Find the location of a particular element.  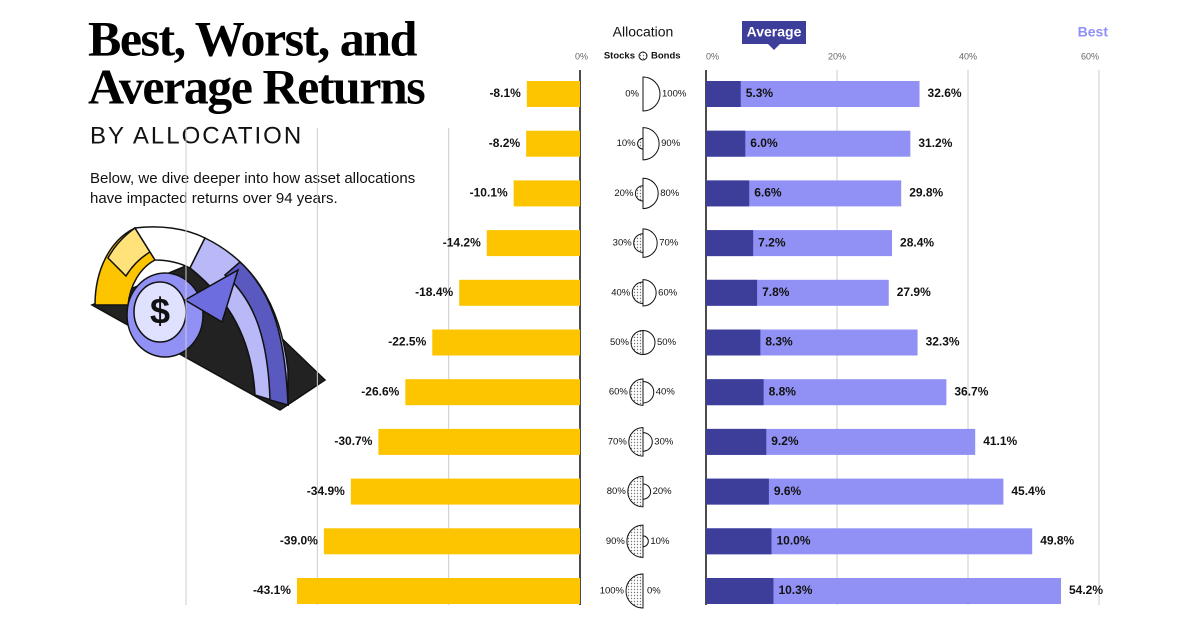

data-label: 45.4% is located at coordinates (1028, 491).